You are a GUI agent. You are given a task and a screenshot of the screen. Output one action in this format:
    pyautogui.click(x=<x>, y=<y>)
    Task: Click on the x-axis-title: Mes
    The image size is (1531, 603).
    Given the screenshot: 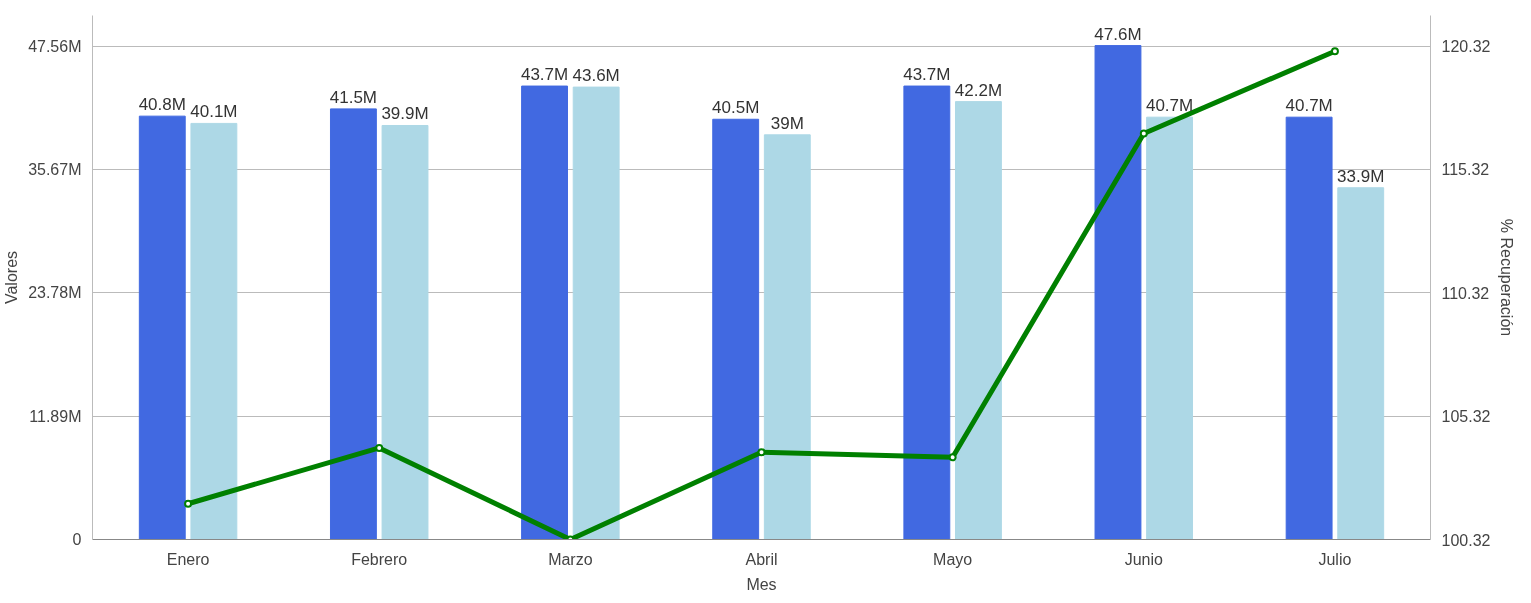 What is the action you would take?
    pyautogui.click(x=761, y=584)
    